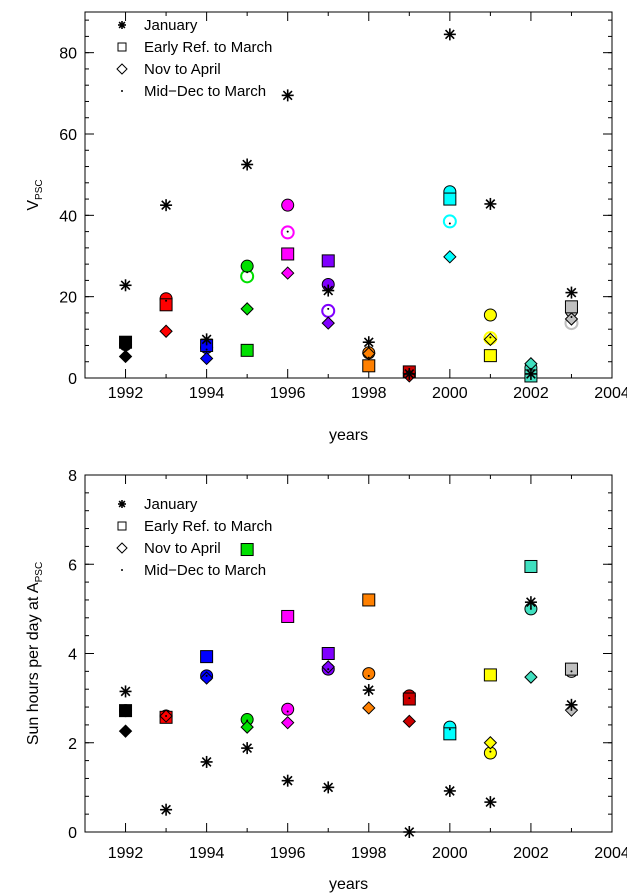 Image resolution: width=627 pixels, height=895 pixels. Describe the element at coordinates (122, 548) in the screenshot. I see `legend-marker-diamond` at that location.